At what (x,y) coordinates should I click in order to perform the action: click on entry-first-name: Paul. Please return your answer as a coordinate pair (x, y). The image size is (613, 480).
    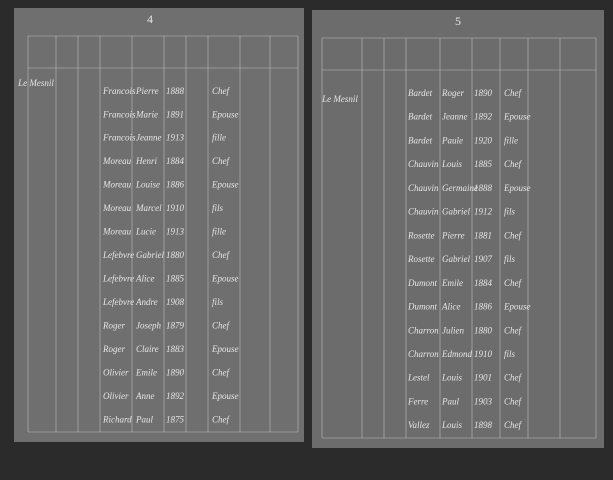
    Looking at the image, I should click on (450, 401).